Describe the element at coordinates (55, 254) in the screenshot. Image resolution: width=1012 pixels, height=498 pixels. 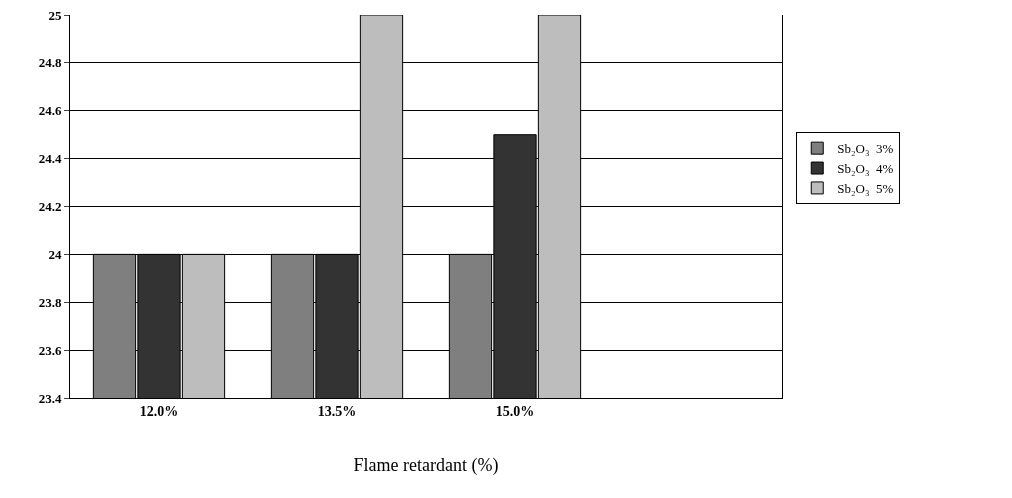
I see `y-tick-label: 24` at that location.